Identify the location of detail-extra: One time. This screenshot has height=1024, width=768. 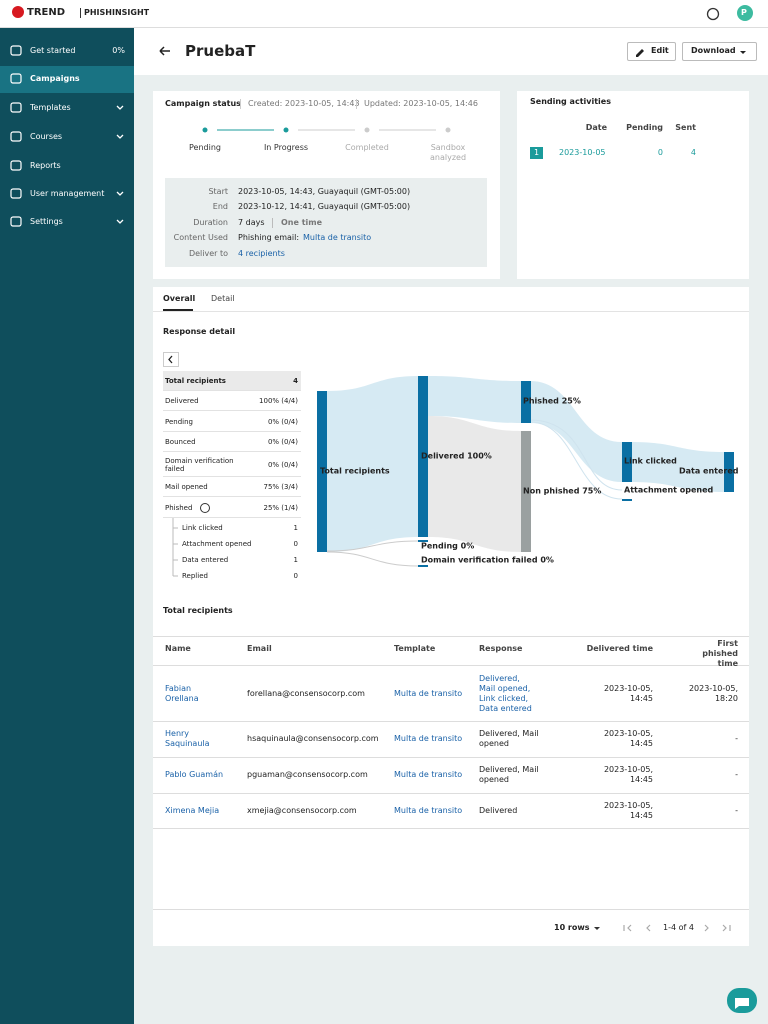
(297, 223).